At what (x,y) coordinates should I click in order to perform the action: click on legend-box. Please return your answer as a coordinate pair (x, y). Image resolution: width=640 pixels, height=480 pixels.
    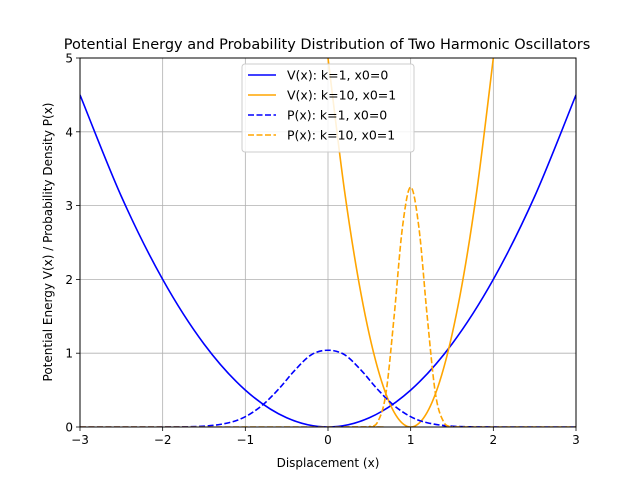
    Looking at the image, I should click on (328, 108).